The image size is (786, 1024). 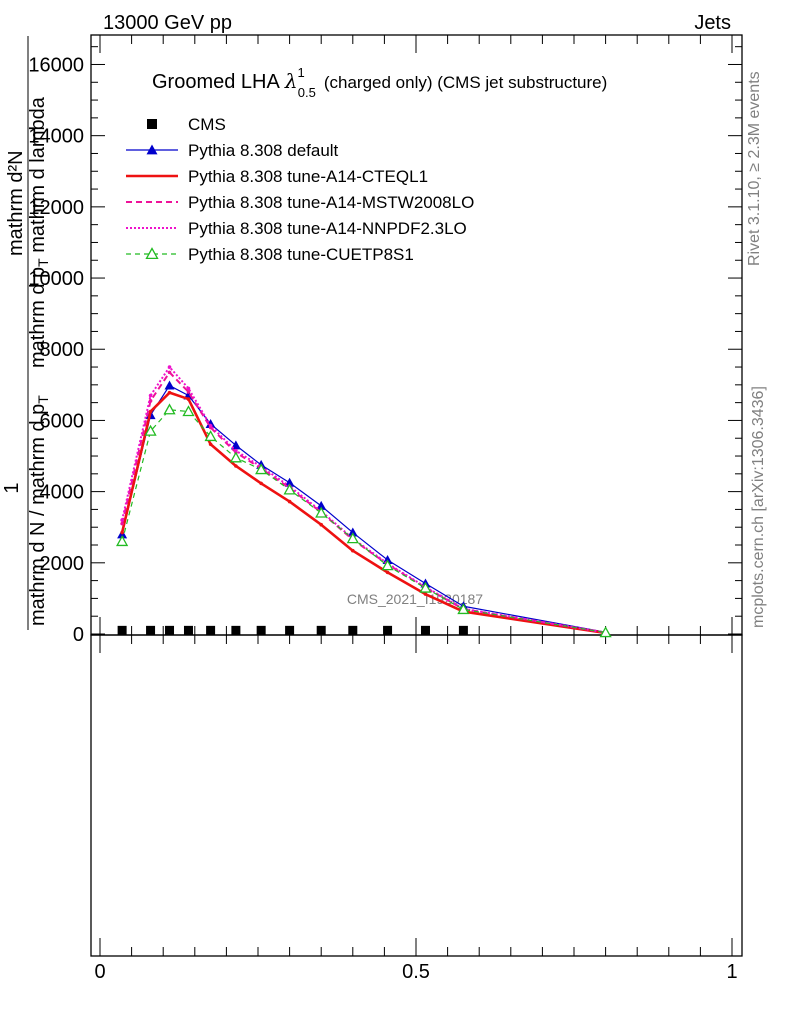 What do you see at coordinates (62, 350) in the screenshot?
I see `y-tick-label: 8000` at bounding box center [62, 350].